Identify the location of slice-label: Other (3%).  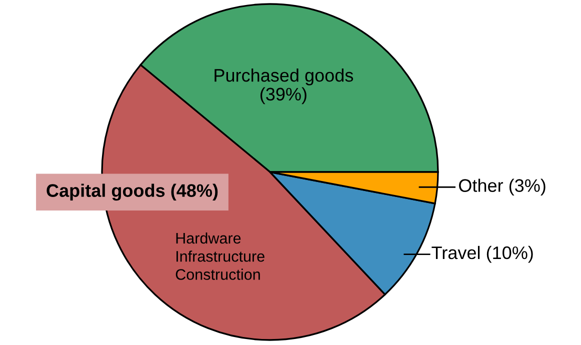
(502, 187).